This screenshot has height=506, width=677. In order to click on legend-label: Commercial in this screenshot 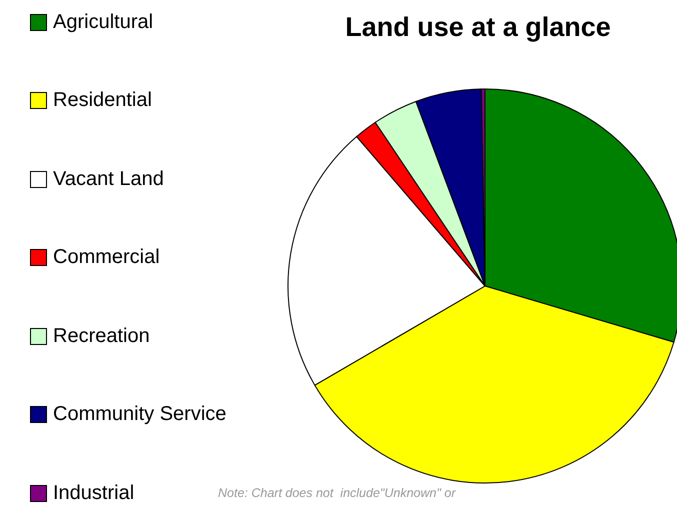, I will do `click(106, 257)`.